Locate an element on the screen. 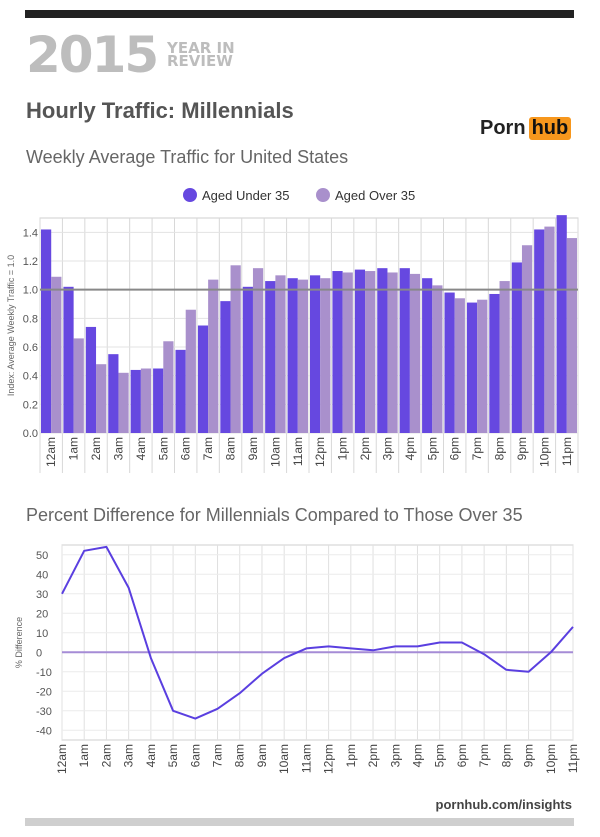  y-tick-label: 0 is located at coordinates (39, 653).